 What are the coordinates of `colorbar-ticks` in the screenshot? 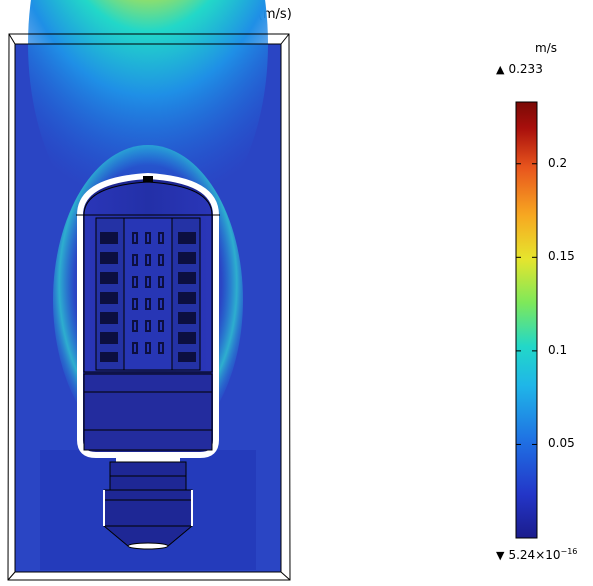 It's located at (526, 304).